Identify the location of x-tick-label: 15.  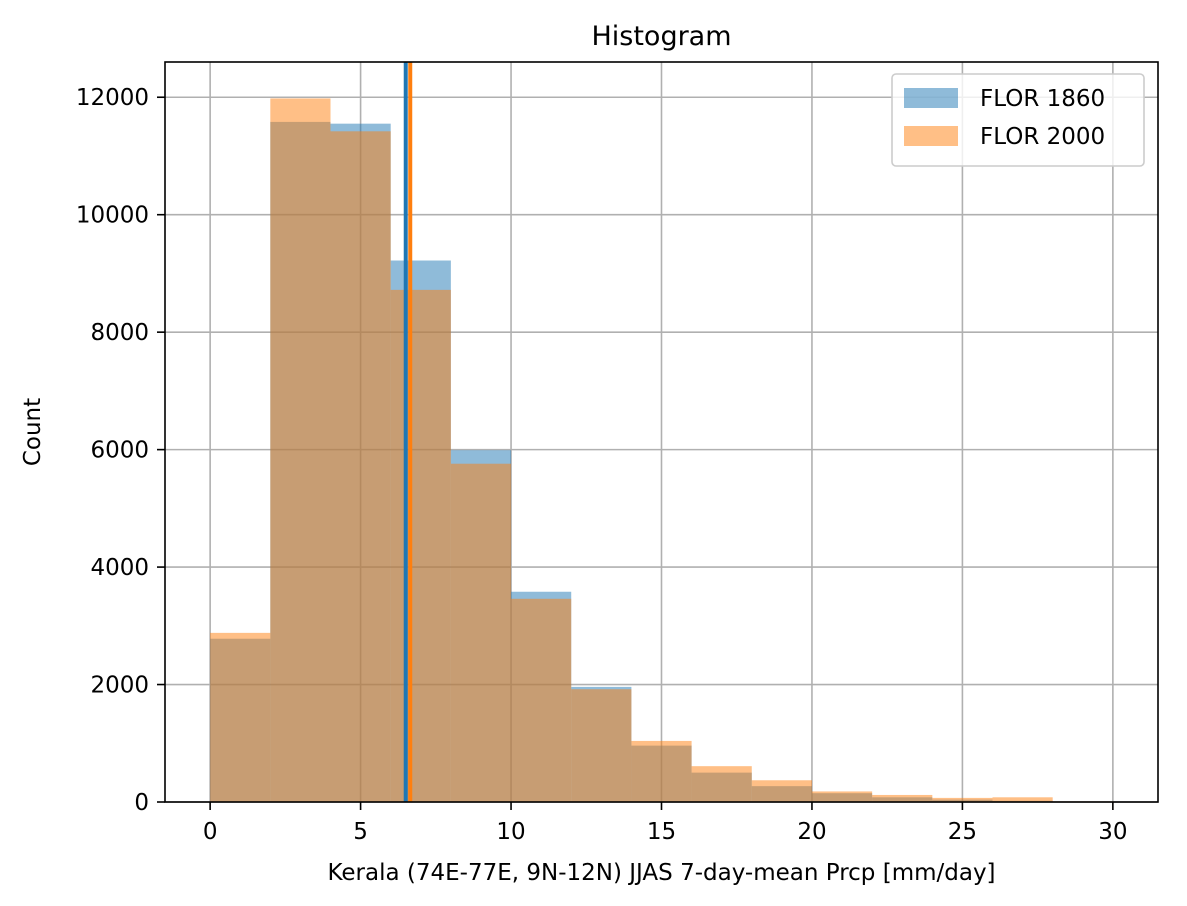
(661, 832).